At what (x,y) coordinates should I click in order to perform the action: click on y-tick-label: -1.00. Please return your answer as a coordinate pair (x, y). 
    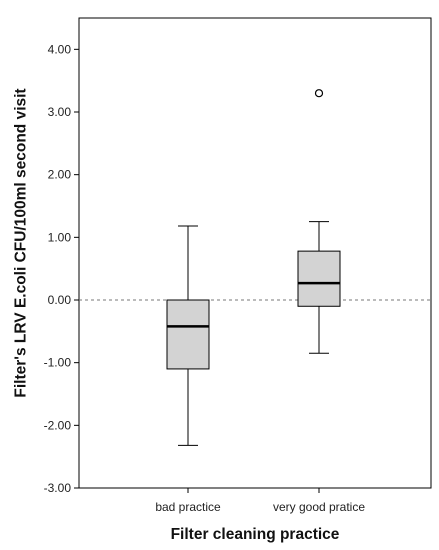
    Looking at the image, I should click on (58, 363).